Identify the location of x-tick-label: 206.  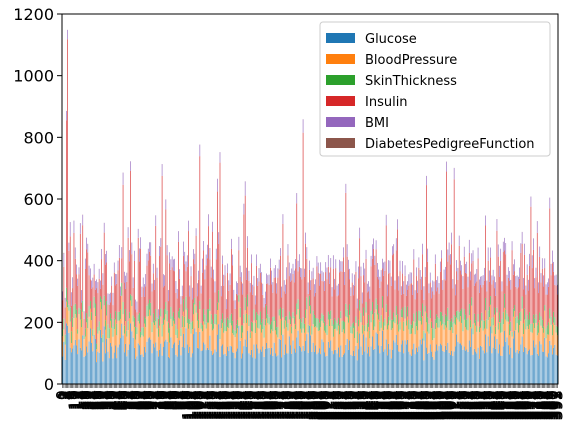
(321, 405).